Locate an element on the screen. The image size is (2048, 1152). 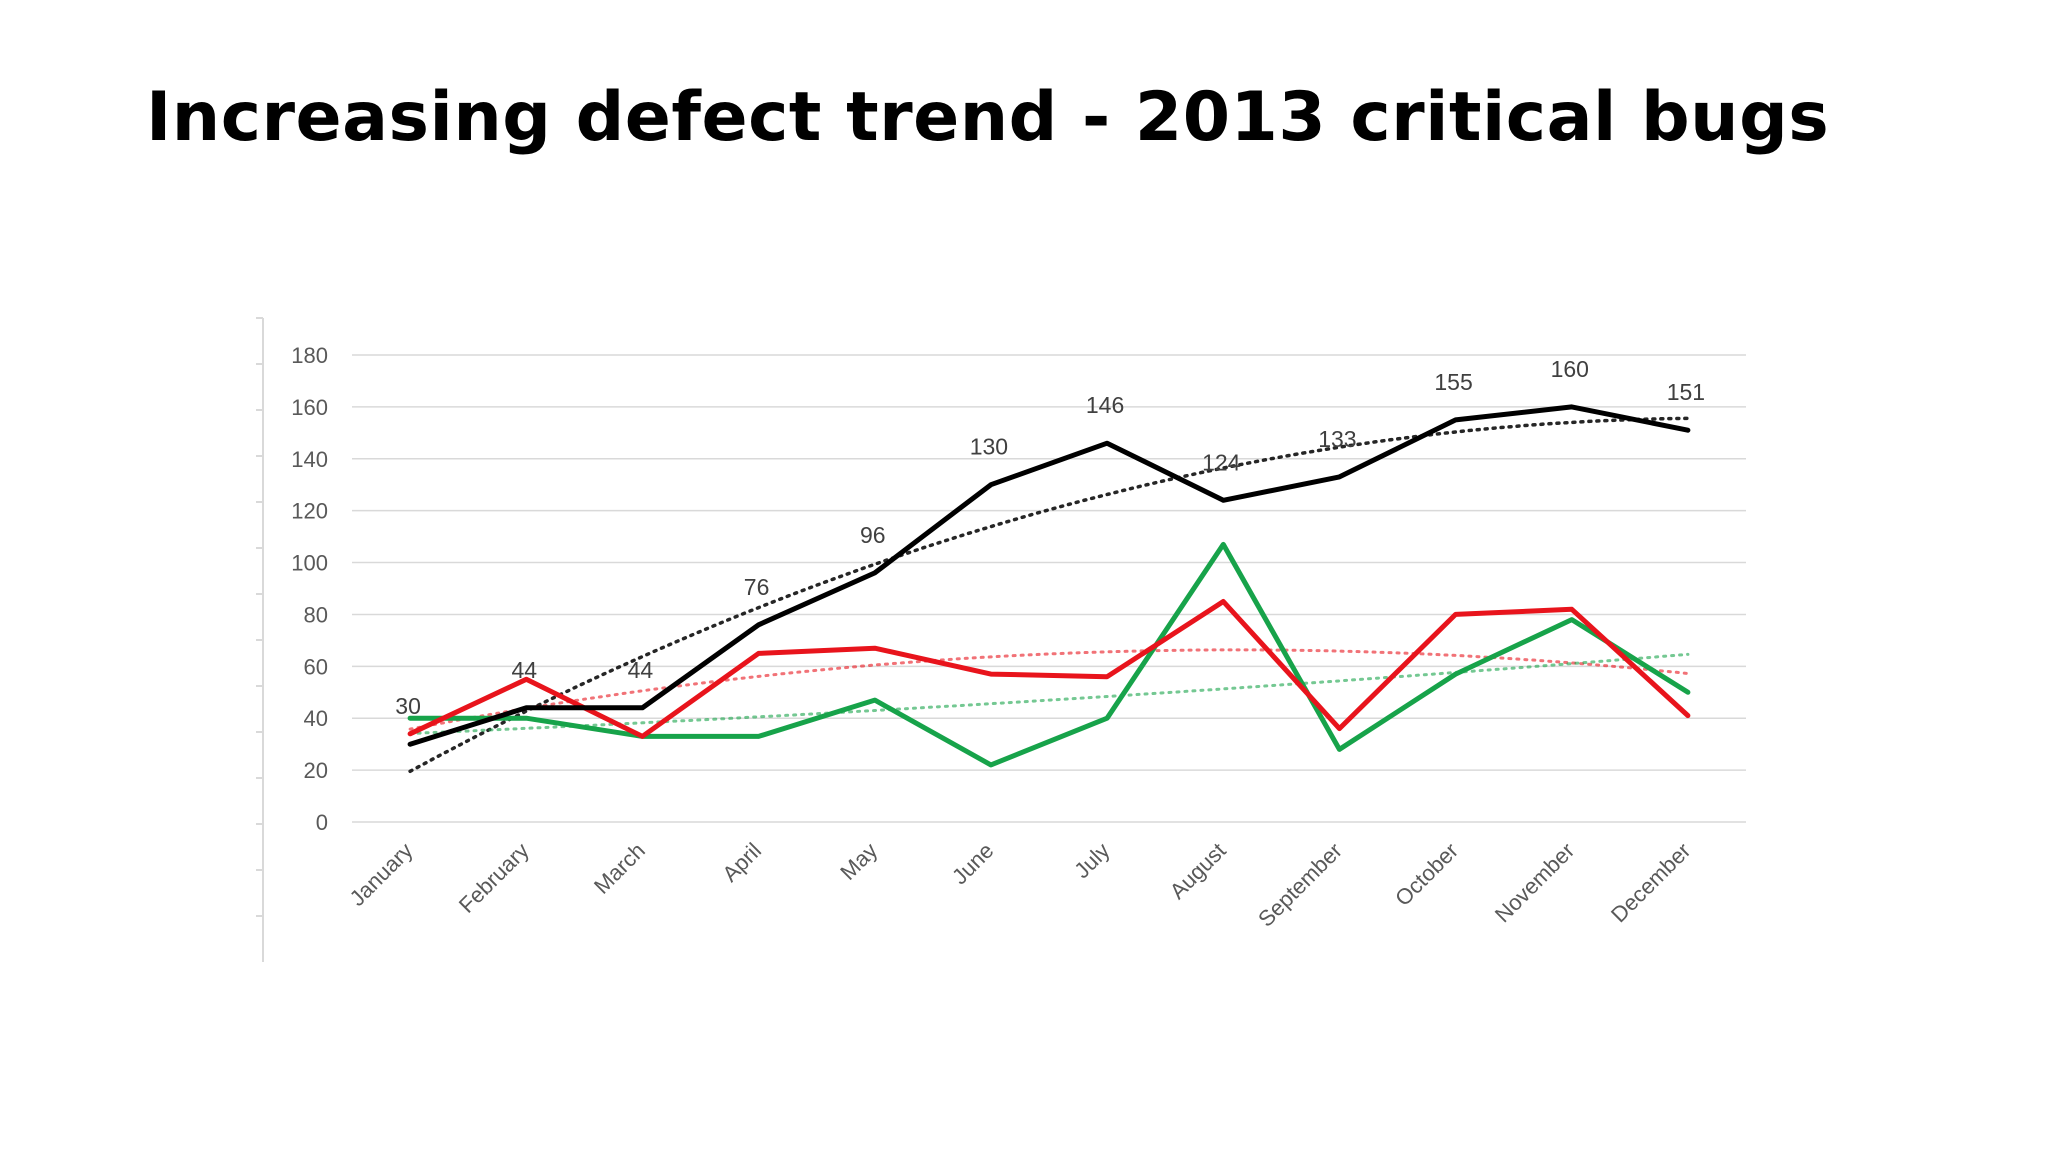
x-tick-label: August is located at coordinates (1198, 871).